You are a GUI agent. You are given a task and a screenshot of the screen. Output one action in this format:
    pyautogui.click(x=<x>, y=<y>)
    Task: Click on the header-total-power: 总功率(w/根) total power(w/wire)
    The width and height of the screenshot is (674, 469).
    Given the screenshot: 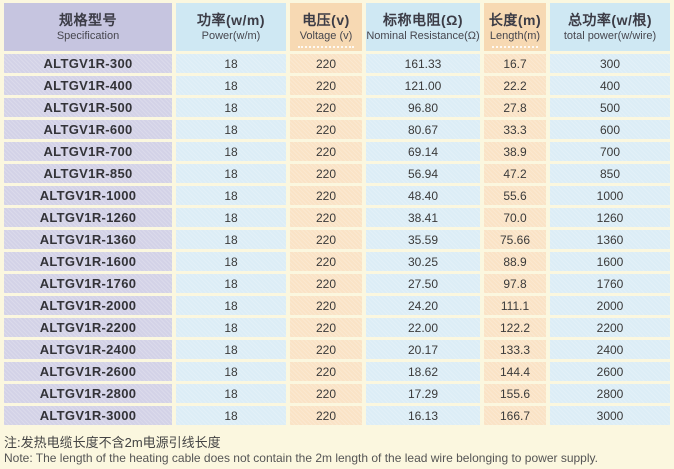 What is the action you would take?
    pyautogui.click(x=610, y=27)
    